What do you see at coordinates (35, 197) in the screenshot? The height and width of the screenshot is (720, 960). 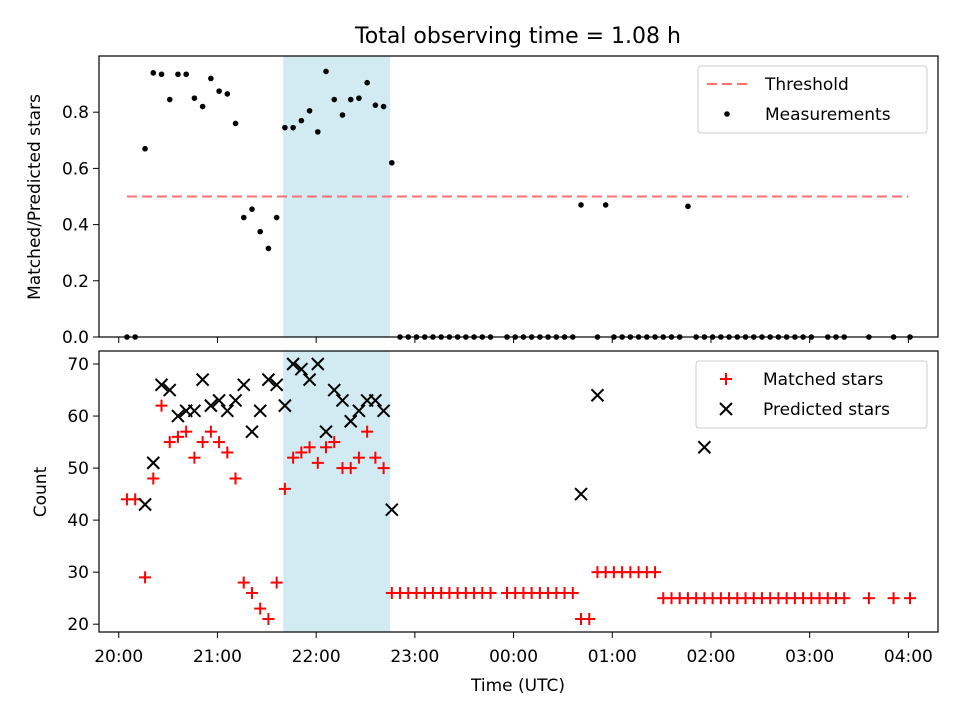 I see `top-y-label: Matched/Predicted stars` at bounding box center [35, 197].